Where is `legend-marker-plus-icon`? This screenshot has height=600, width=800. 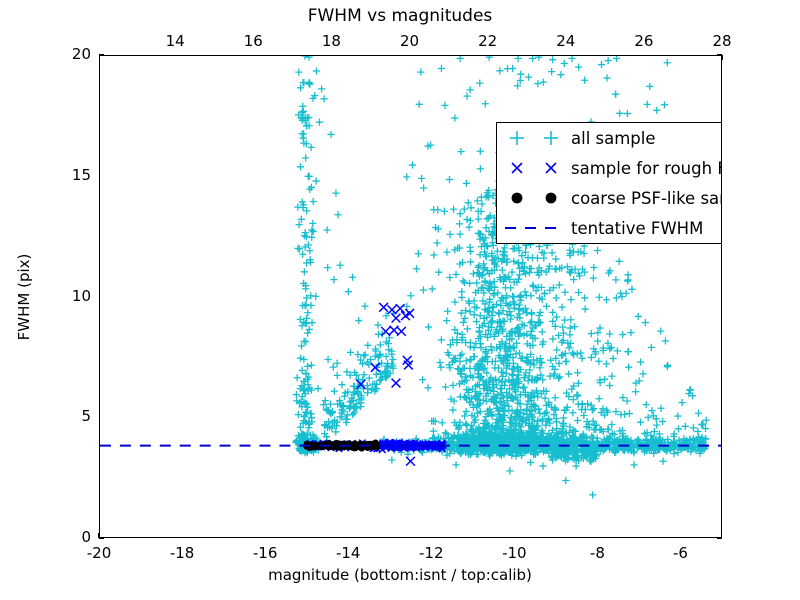
legend-marker-plus-icon is located at coordinates (534, 138).